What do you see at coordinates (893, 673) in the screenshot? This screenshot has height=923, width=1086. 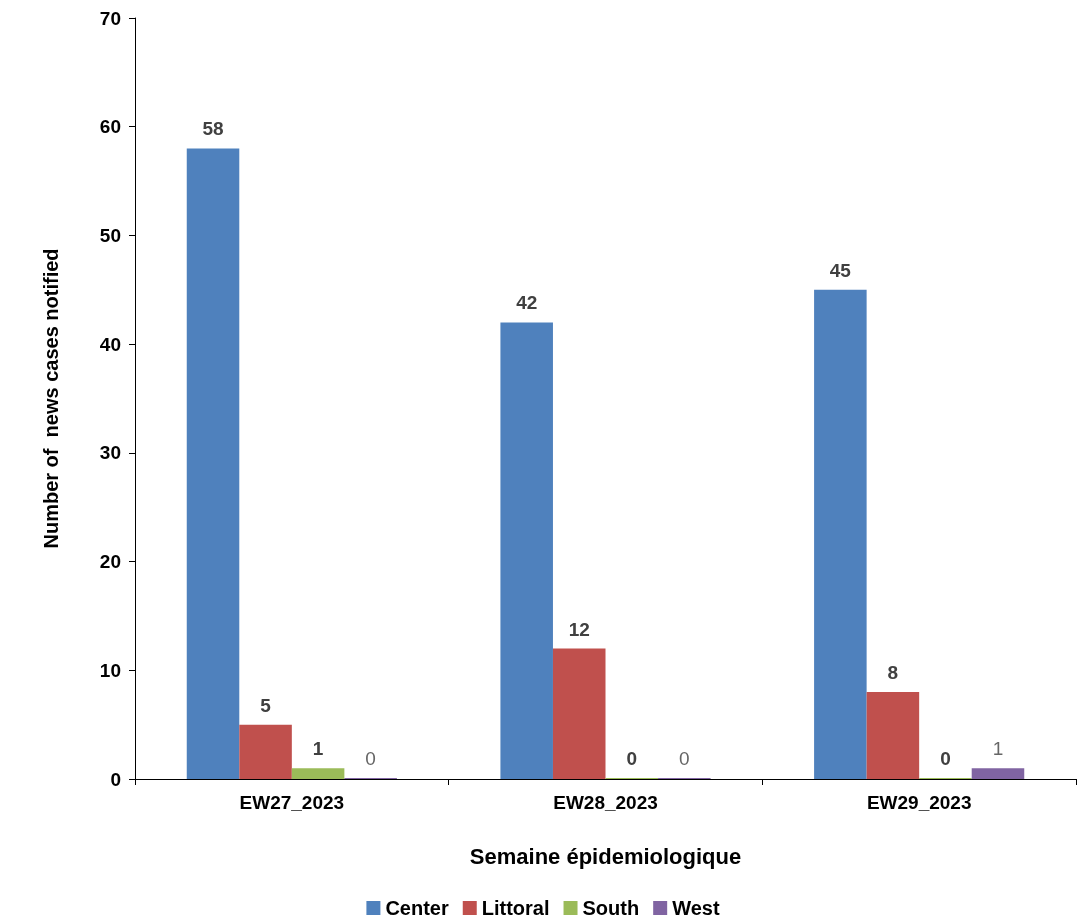 I see `data-label: 8` at bounding box center [893, 673].